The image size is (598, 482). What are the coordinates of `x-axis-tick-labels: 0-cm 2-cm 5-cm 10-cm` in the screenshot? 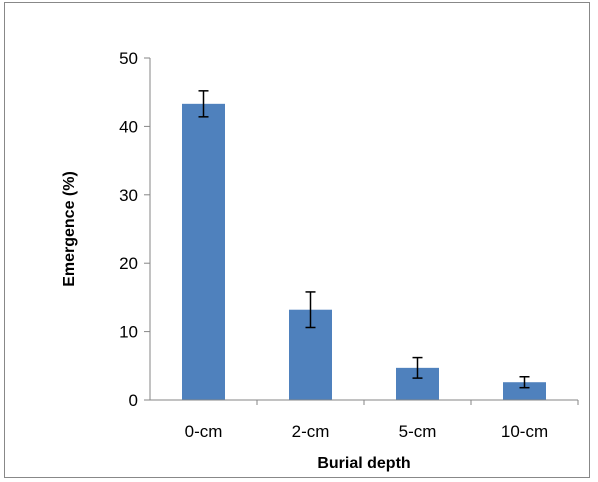 It's located at (382, 420).